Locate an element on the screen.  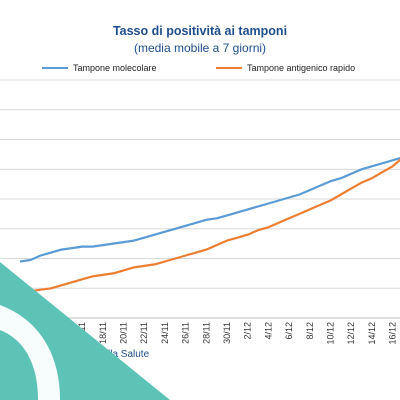
x-tick-label: 4/12 is located at coordinates (268, 331).